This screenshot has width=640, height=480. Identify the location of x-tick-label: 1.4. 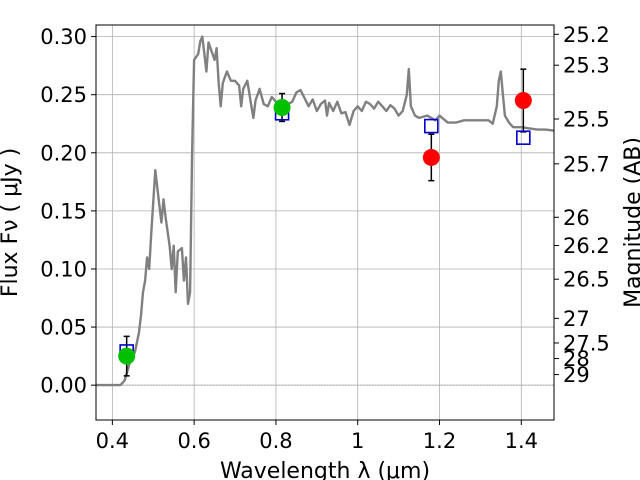
(521, 441).